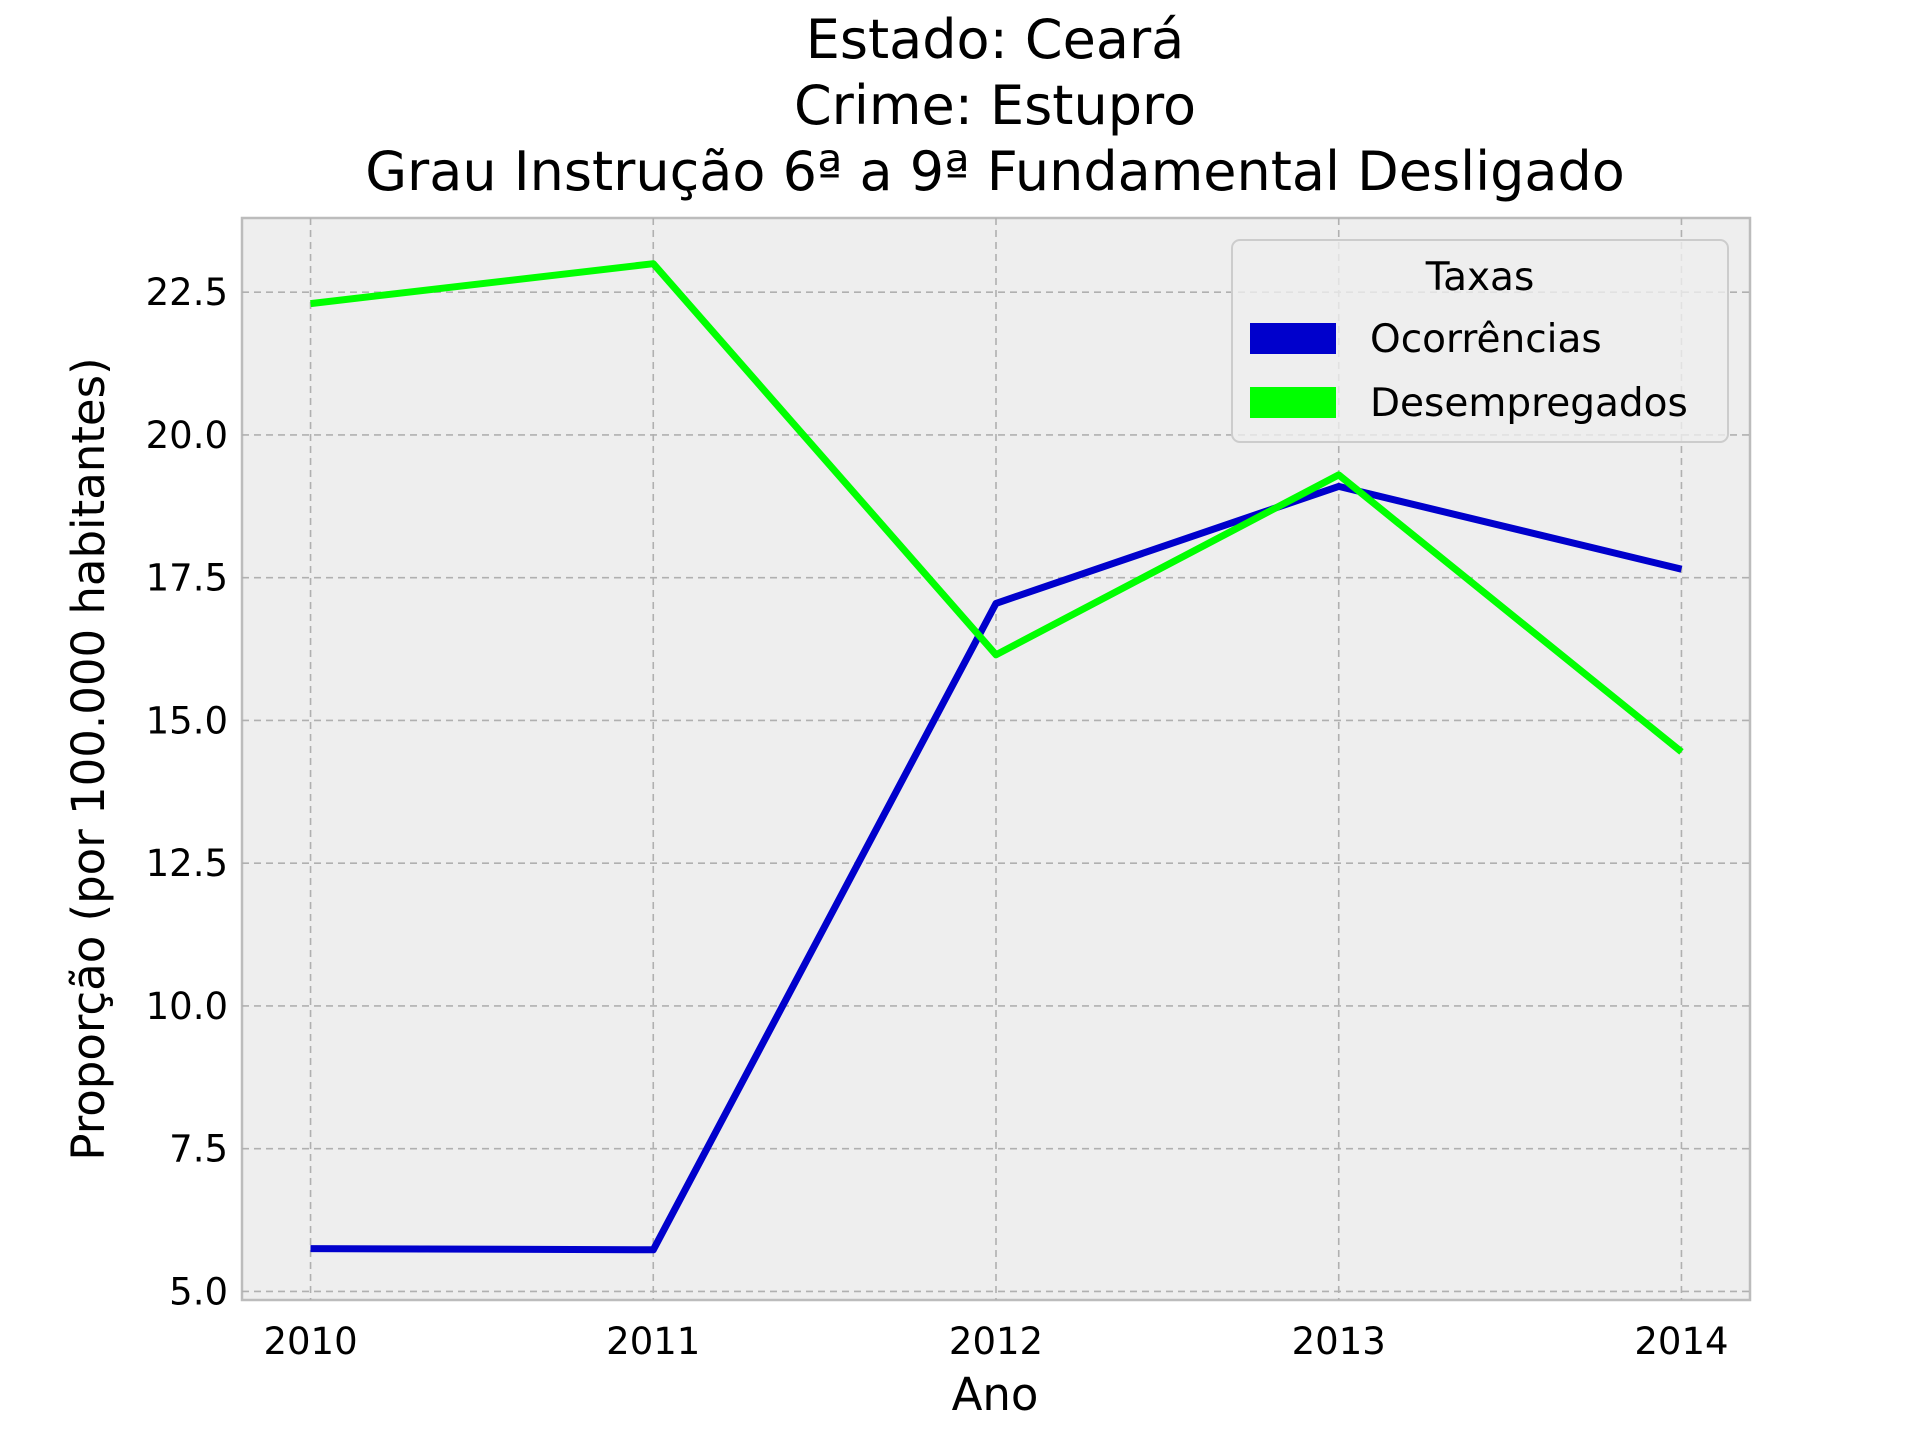 This screenshot has height=1440, width=1920. What do you see at coordinates (1293, 402) in the screenshot?
I see `legend-swatch-desempregados` at bounding box center [1293, 402].